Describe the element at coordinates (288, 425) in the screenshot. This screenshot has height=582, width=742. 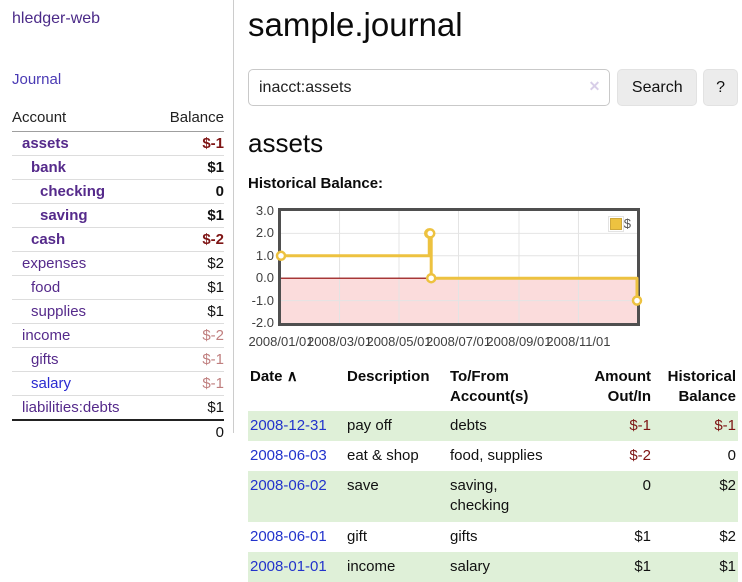
I see `txn-date-link: 2008-12-31` at that location.